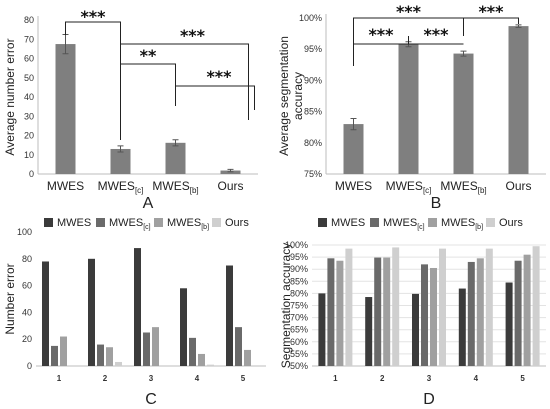 The width and height of the screenshot is (550, 409). Describe the element at coordinates (299, 330) in the screenshot. I see `y-tick-label: 65%` at that location.